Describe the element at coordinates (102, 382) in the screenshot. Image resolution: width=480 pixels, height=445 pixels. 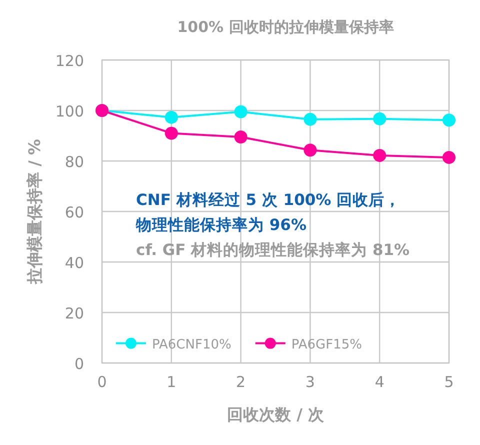
I see `x-tick-label: 0` at that location.